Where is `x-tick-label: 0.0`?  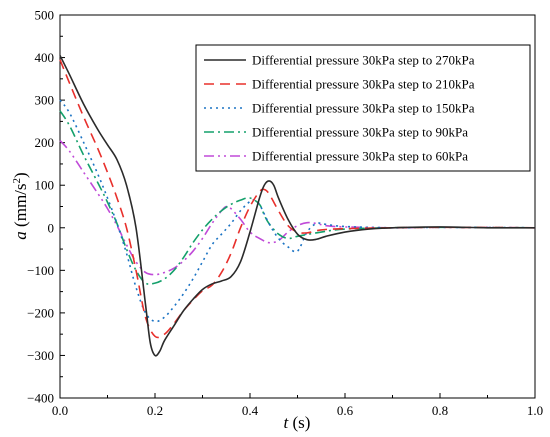
x-tick-label: 0.0 is located at coordinates (60, 410).